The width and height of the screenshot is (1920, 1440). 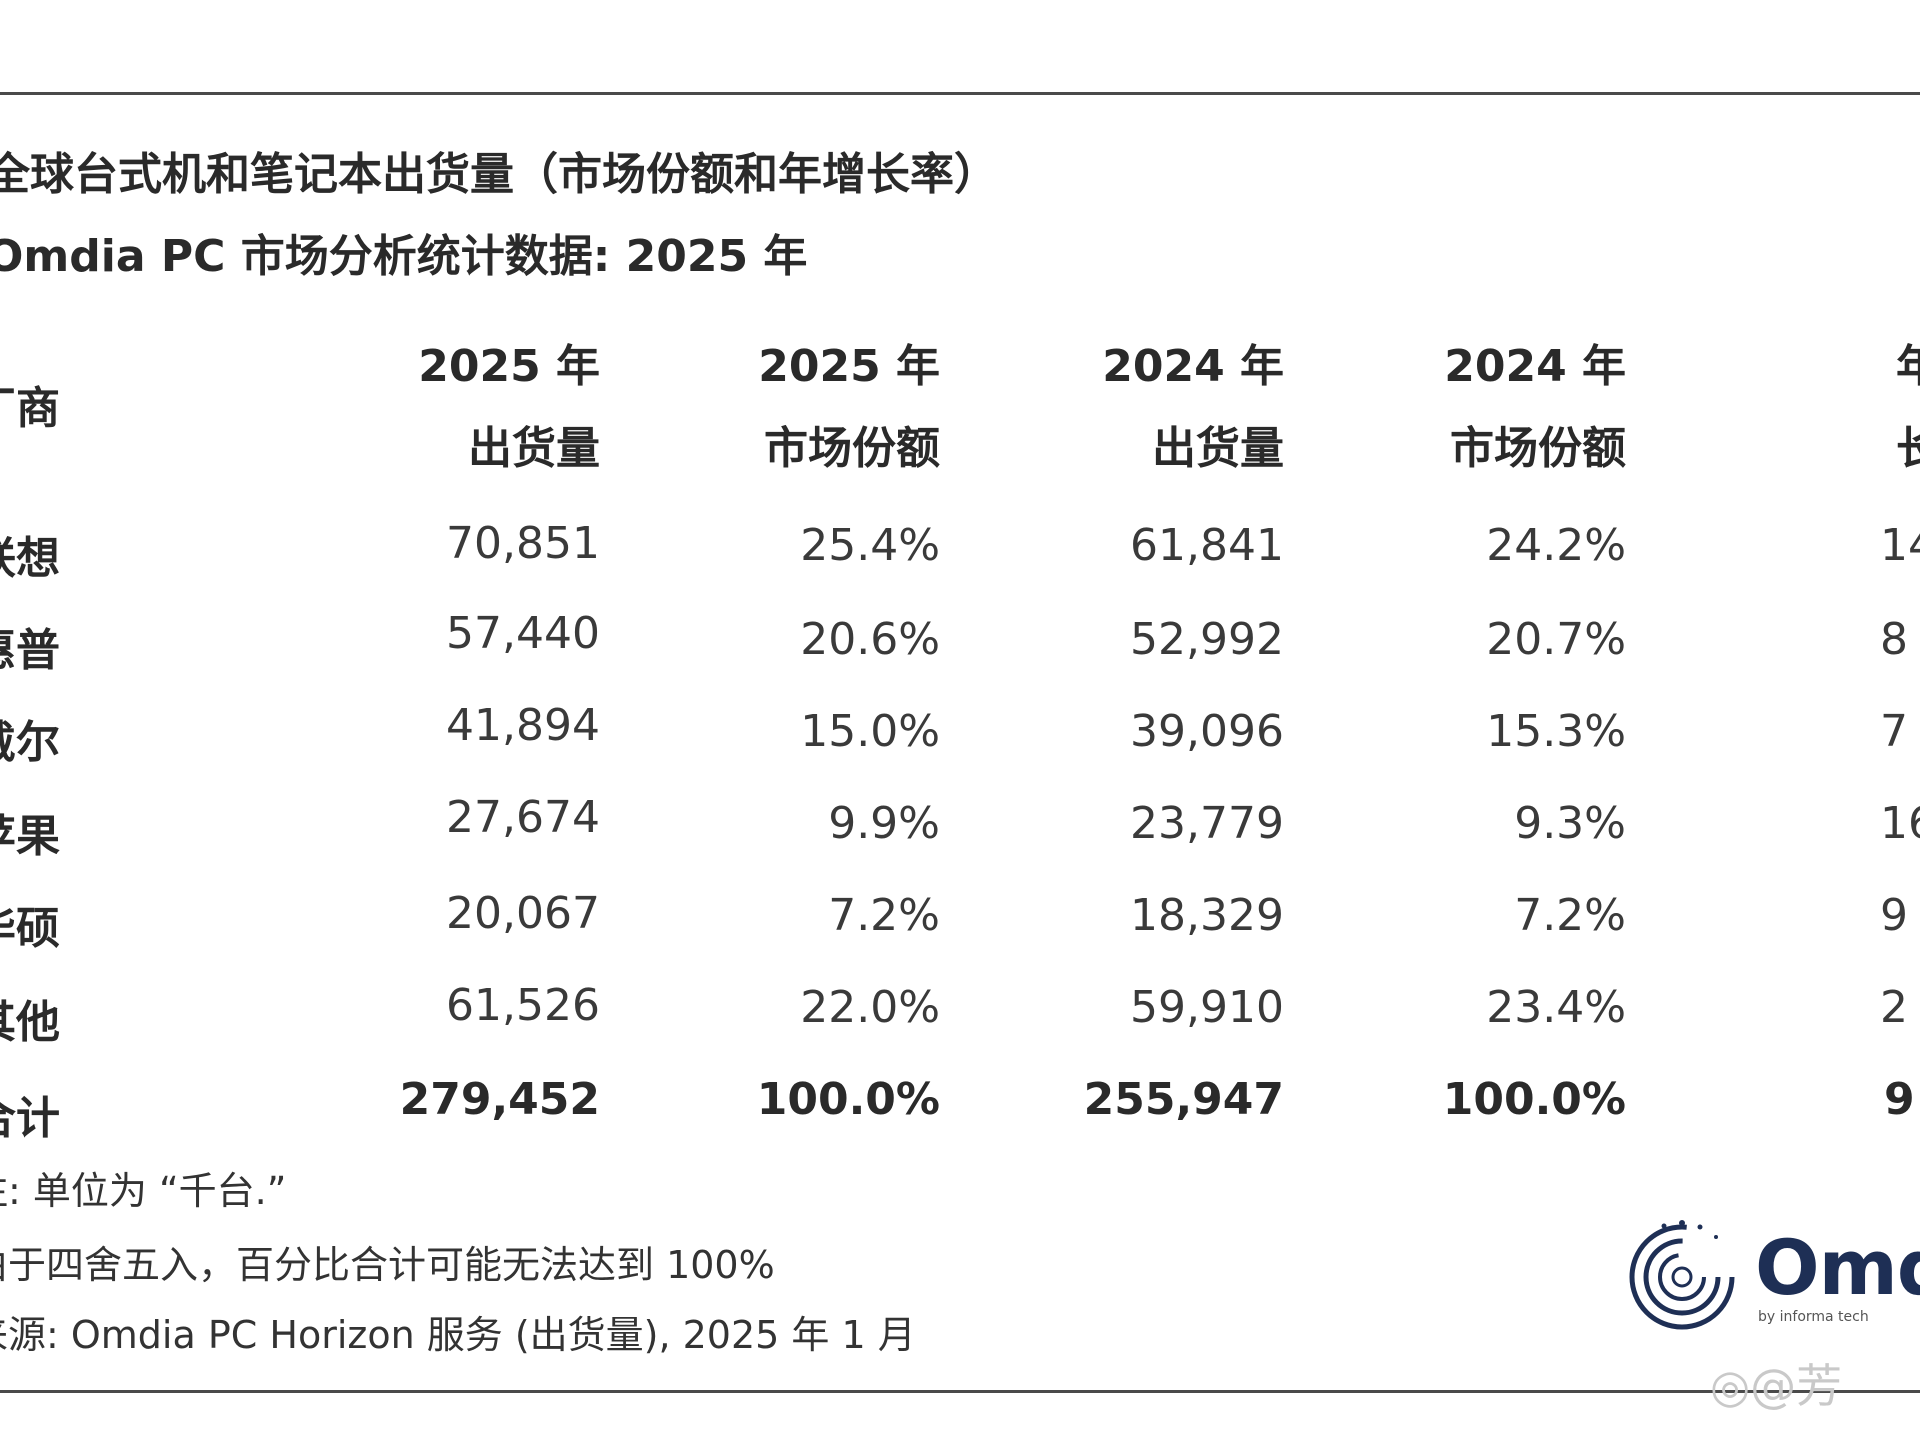 What do you see at coordinates (499, 174) in the screenshot?
I see `table-title: 全球台式机和笔记本出货量（市场份额和年增长率）` at bounding box center [499, 174].